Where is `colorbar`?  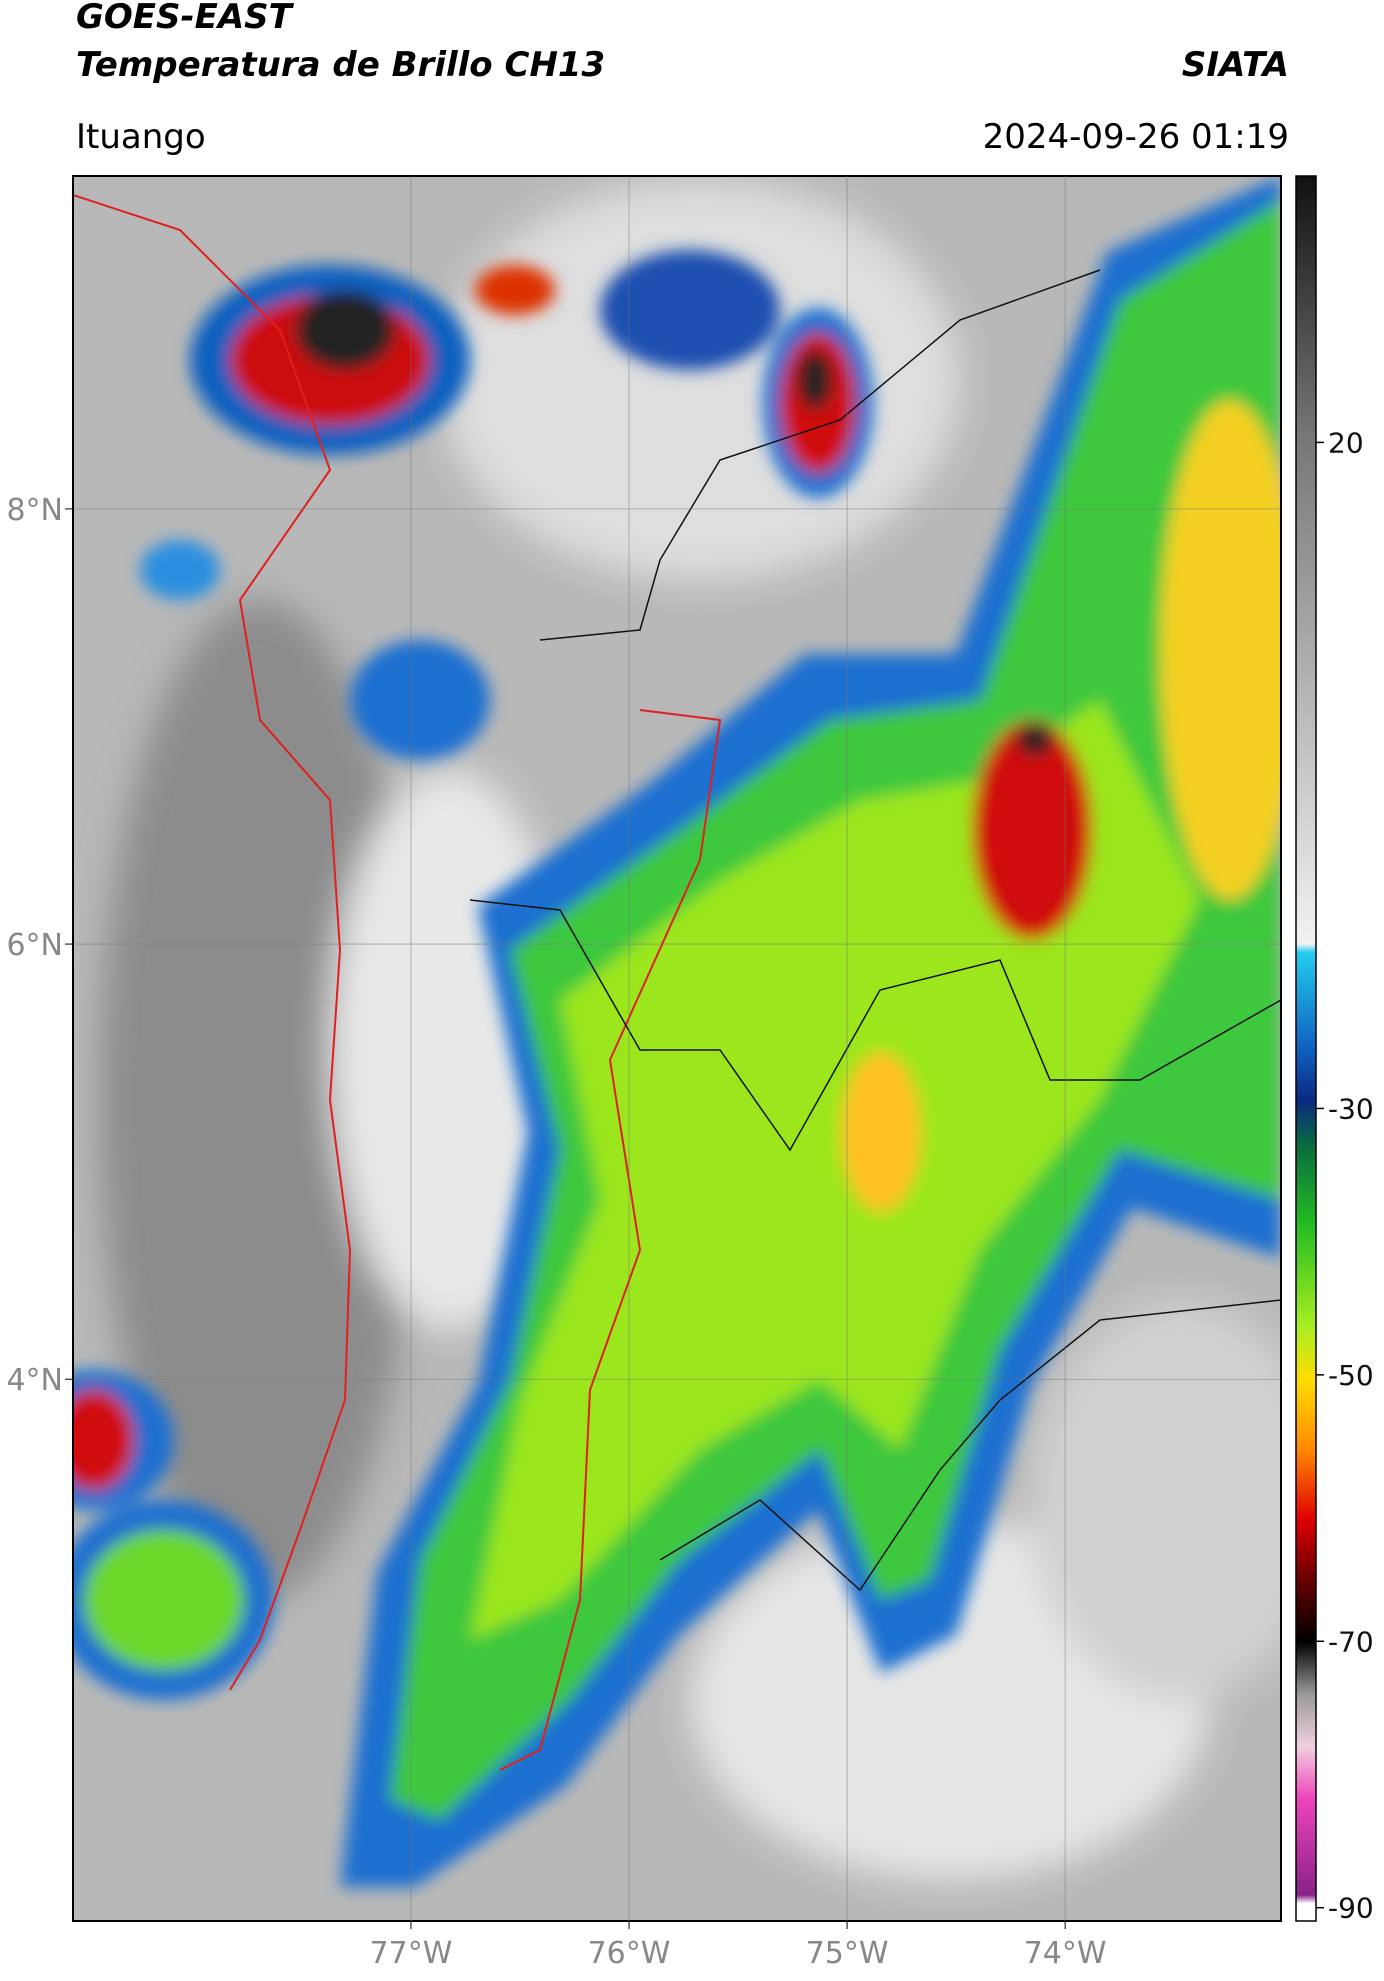
colorbar is located at coordinates (1306, 1048).